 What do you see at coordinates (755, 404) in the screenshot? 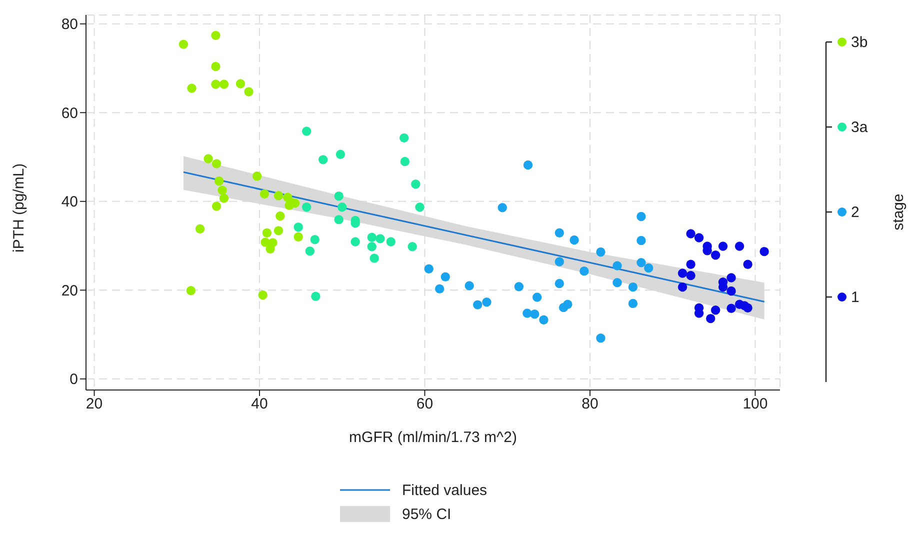
I see `x-tick-label: 100` at bounding box center [755, 404].